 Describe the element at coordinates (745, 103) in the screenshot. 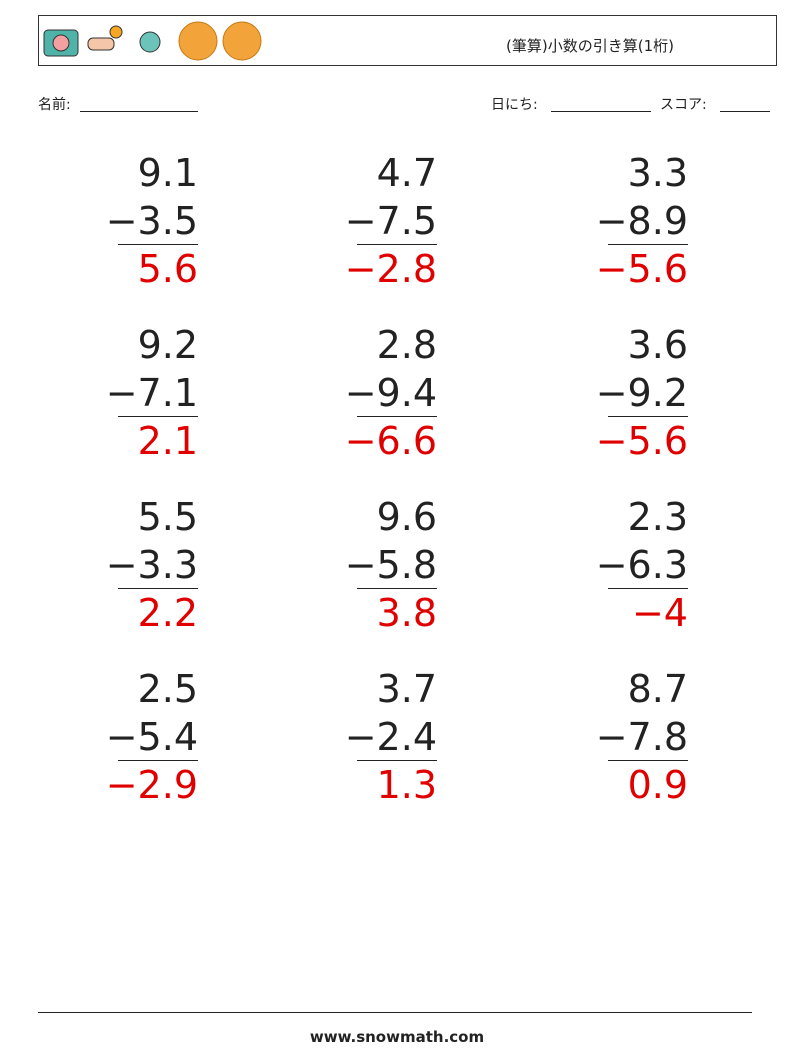

I see `score-line` at that location.